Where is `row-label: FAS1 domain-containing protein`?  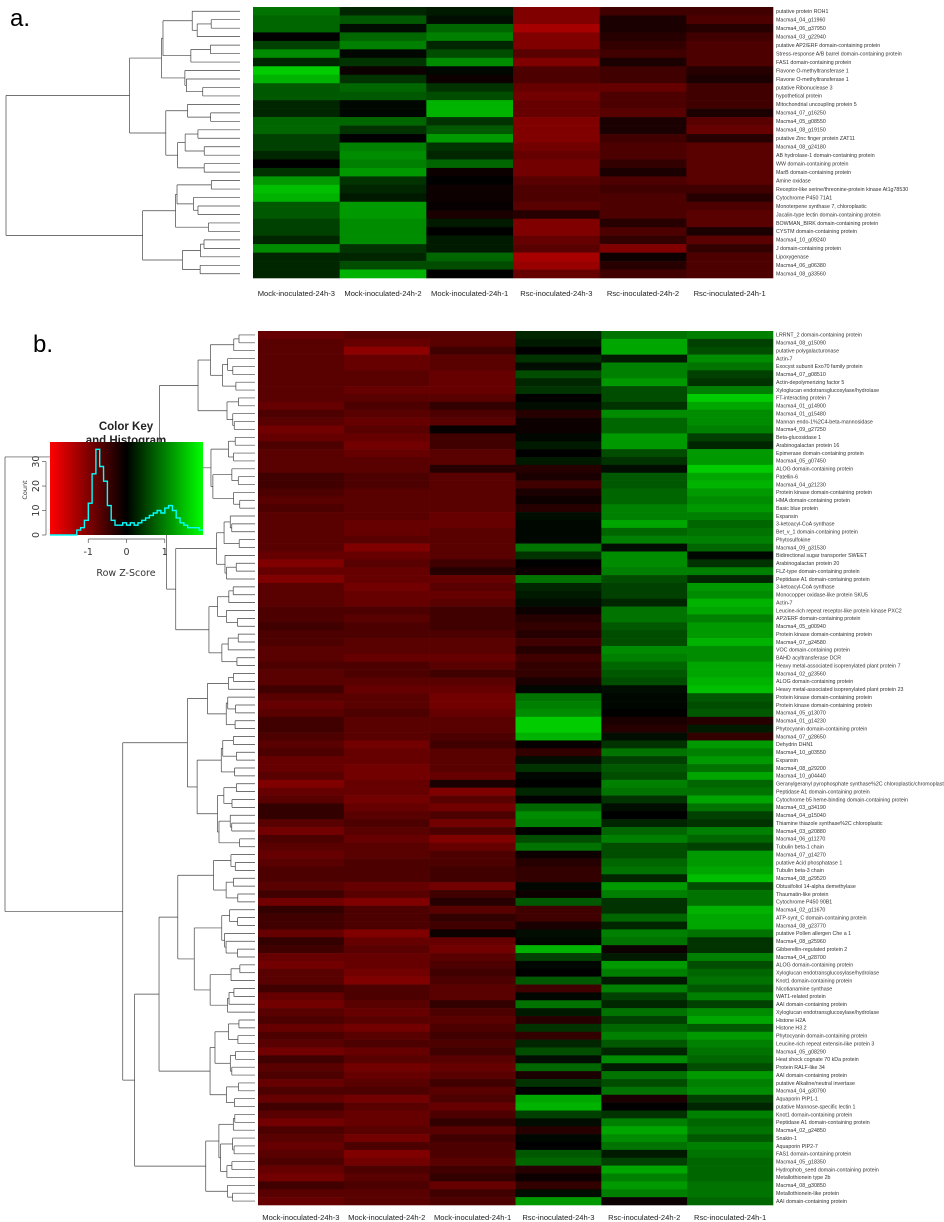 row-label: FAS1 domain-containing protein is located at coordinates (813, 63).